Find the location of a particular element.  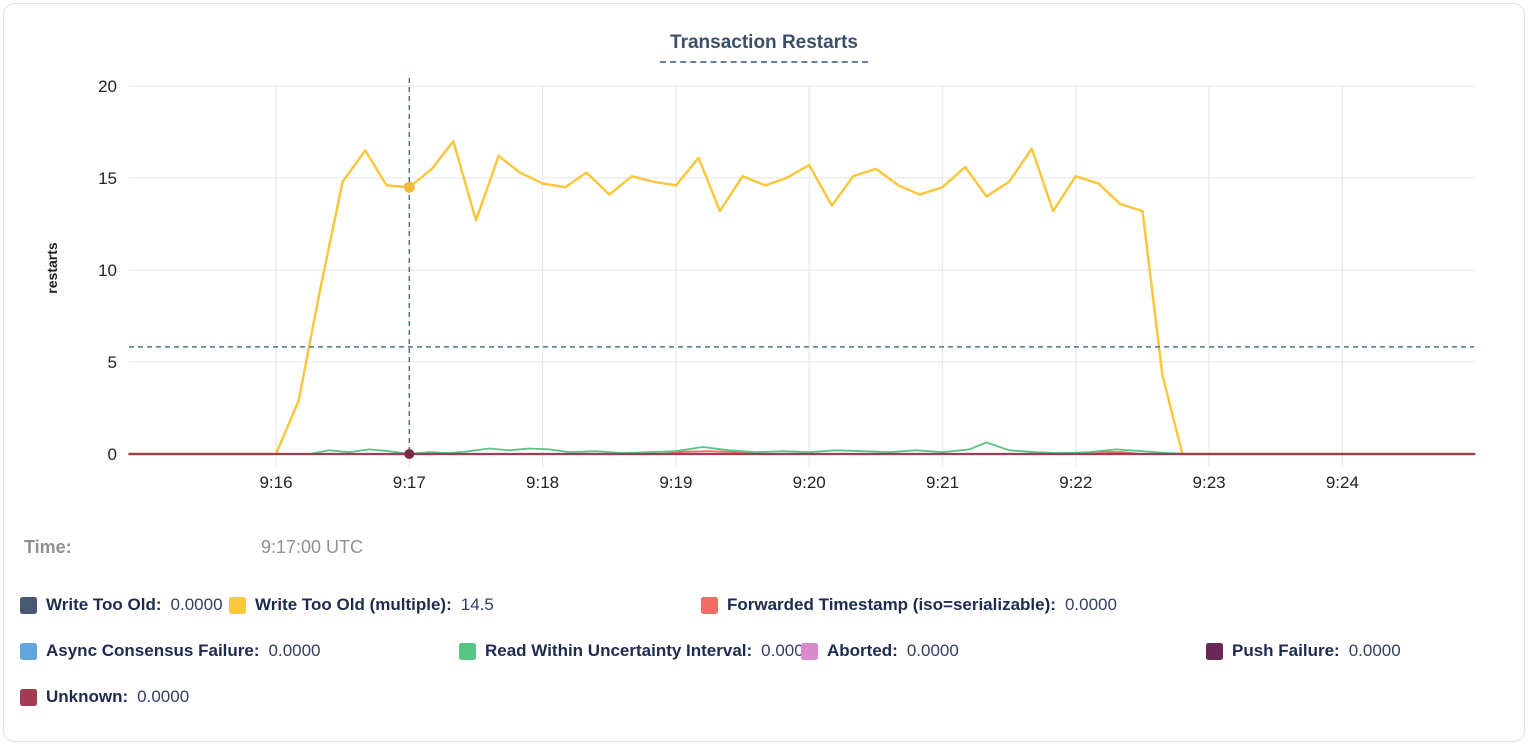

legend-label: Push Failure: is located at coordinates (1286, 650).